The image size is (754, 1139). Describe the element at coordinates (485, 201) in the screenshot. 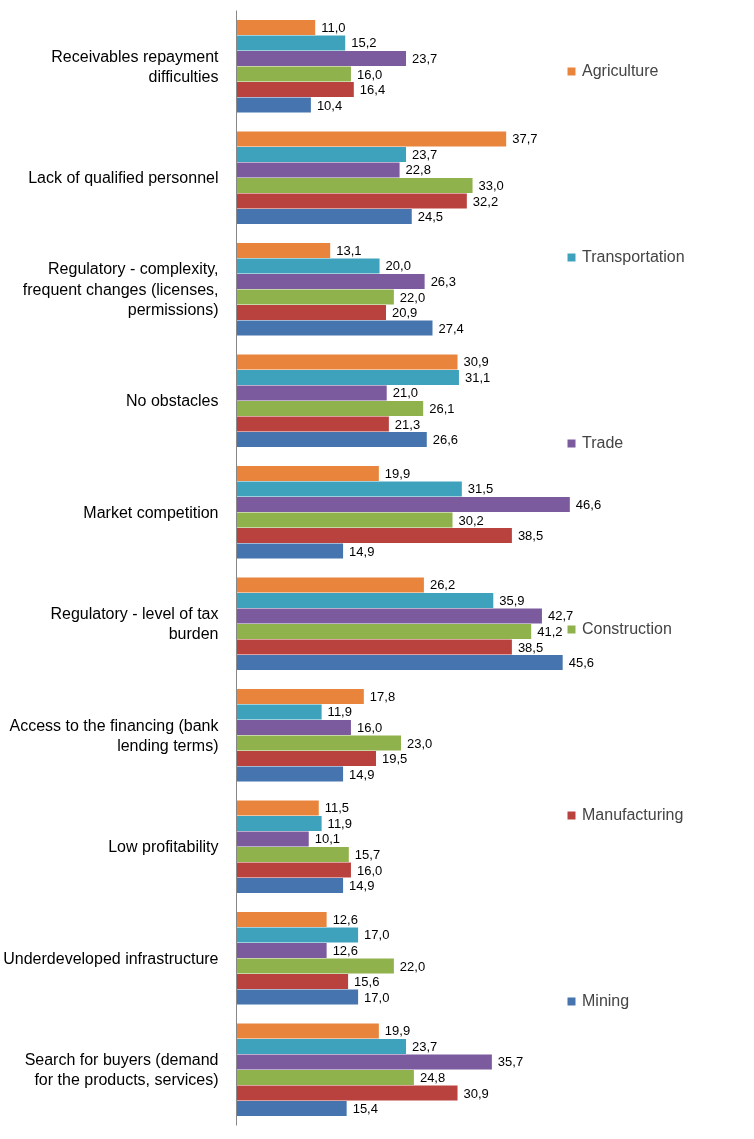

I see `data-label: 32,2` at that location.